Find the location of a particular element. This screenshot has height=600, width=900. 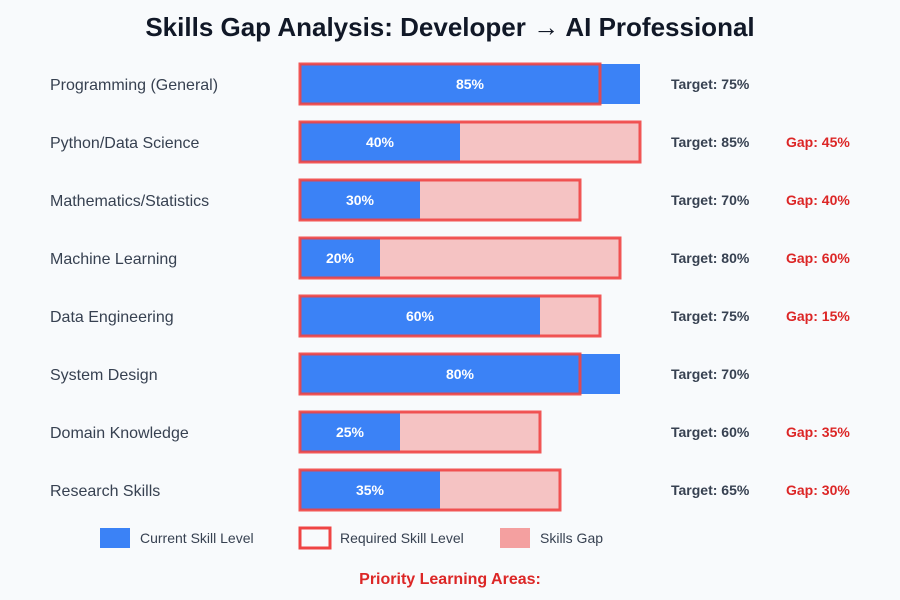

value-label: 35% is located at coordinates (370, 490).